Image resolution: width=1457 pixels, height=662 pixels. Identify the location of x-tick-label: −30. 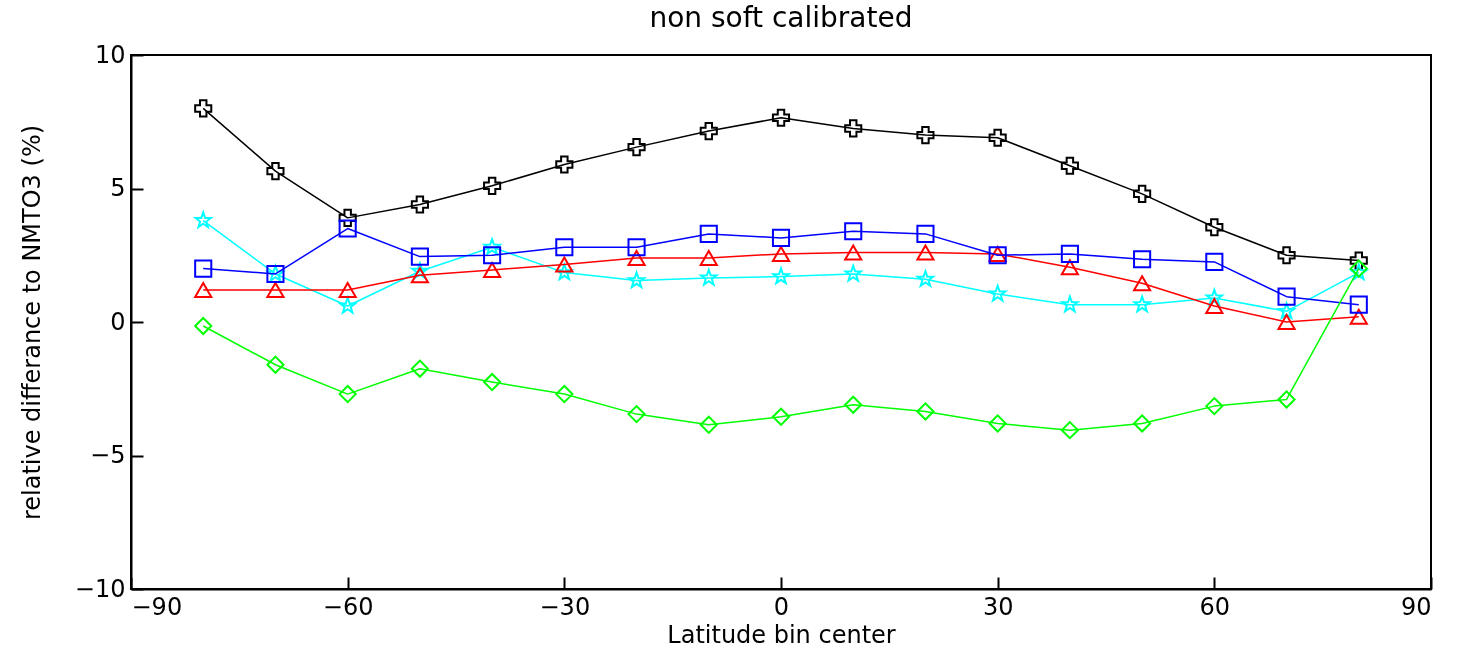
(565, 606).